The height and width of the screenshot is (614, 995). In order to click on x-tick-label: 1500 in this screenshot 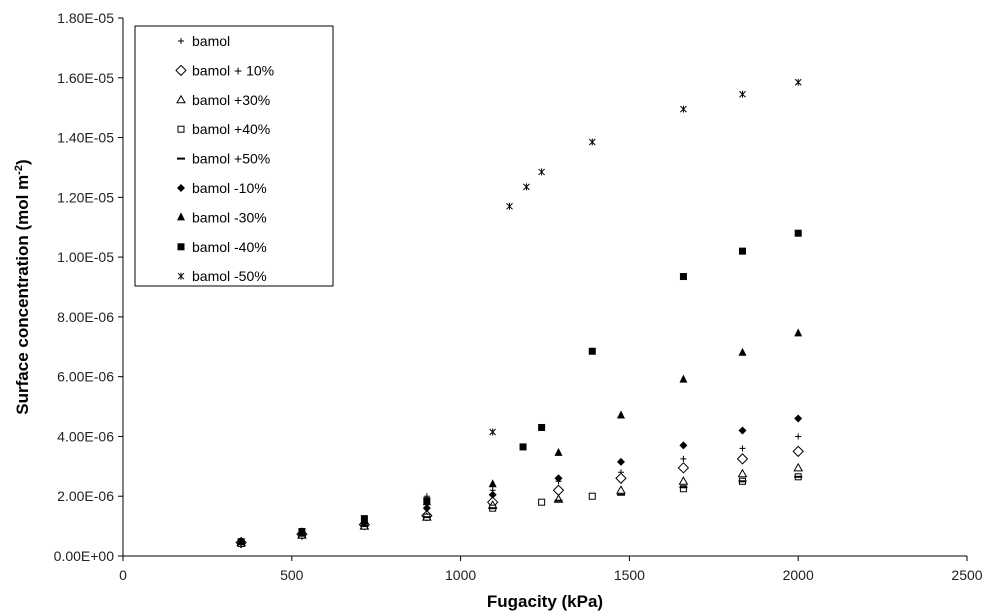, I will do `click(629, 575)`.